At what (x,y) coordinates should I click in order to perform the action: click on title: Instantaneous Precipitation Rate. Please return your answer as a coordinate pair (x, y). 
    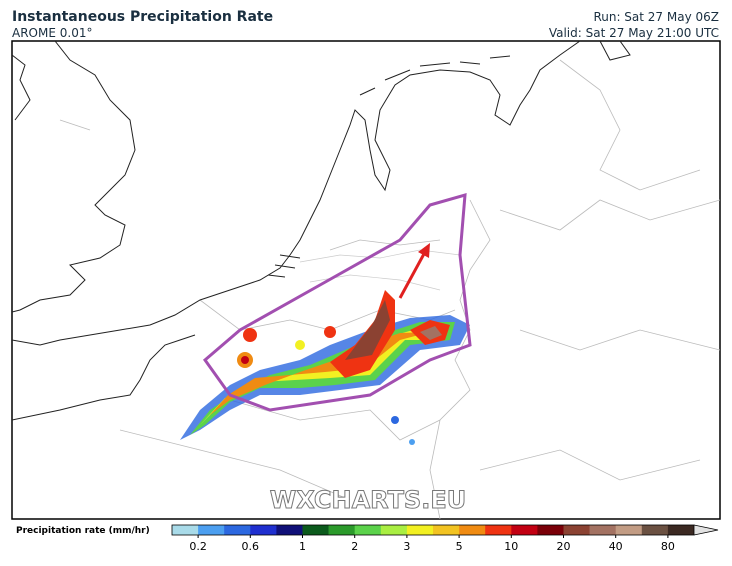
    Looking at the image, I should click on (142, 17).